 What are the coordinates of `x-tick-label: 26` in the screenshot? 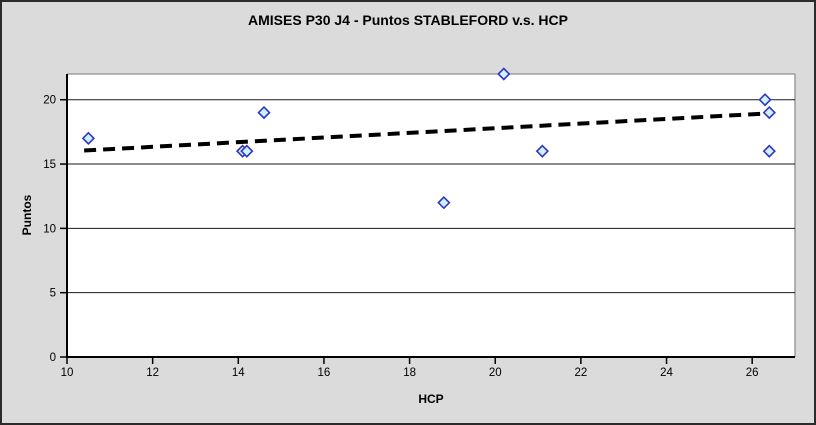 It's located at (752, 373).